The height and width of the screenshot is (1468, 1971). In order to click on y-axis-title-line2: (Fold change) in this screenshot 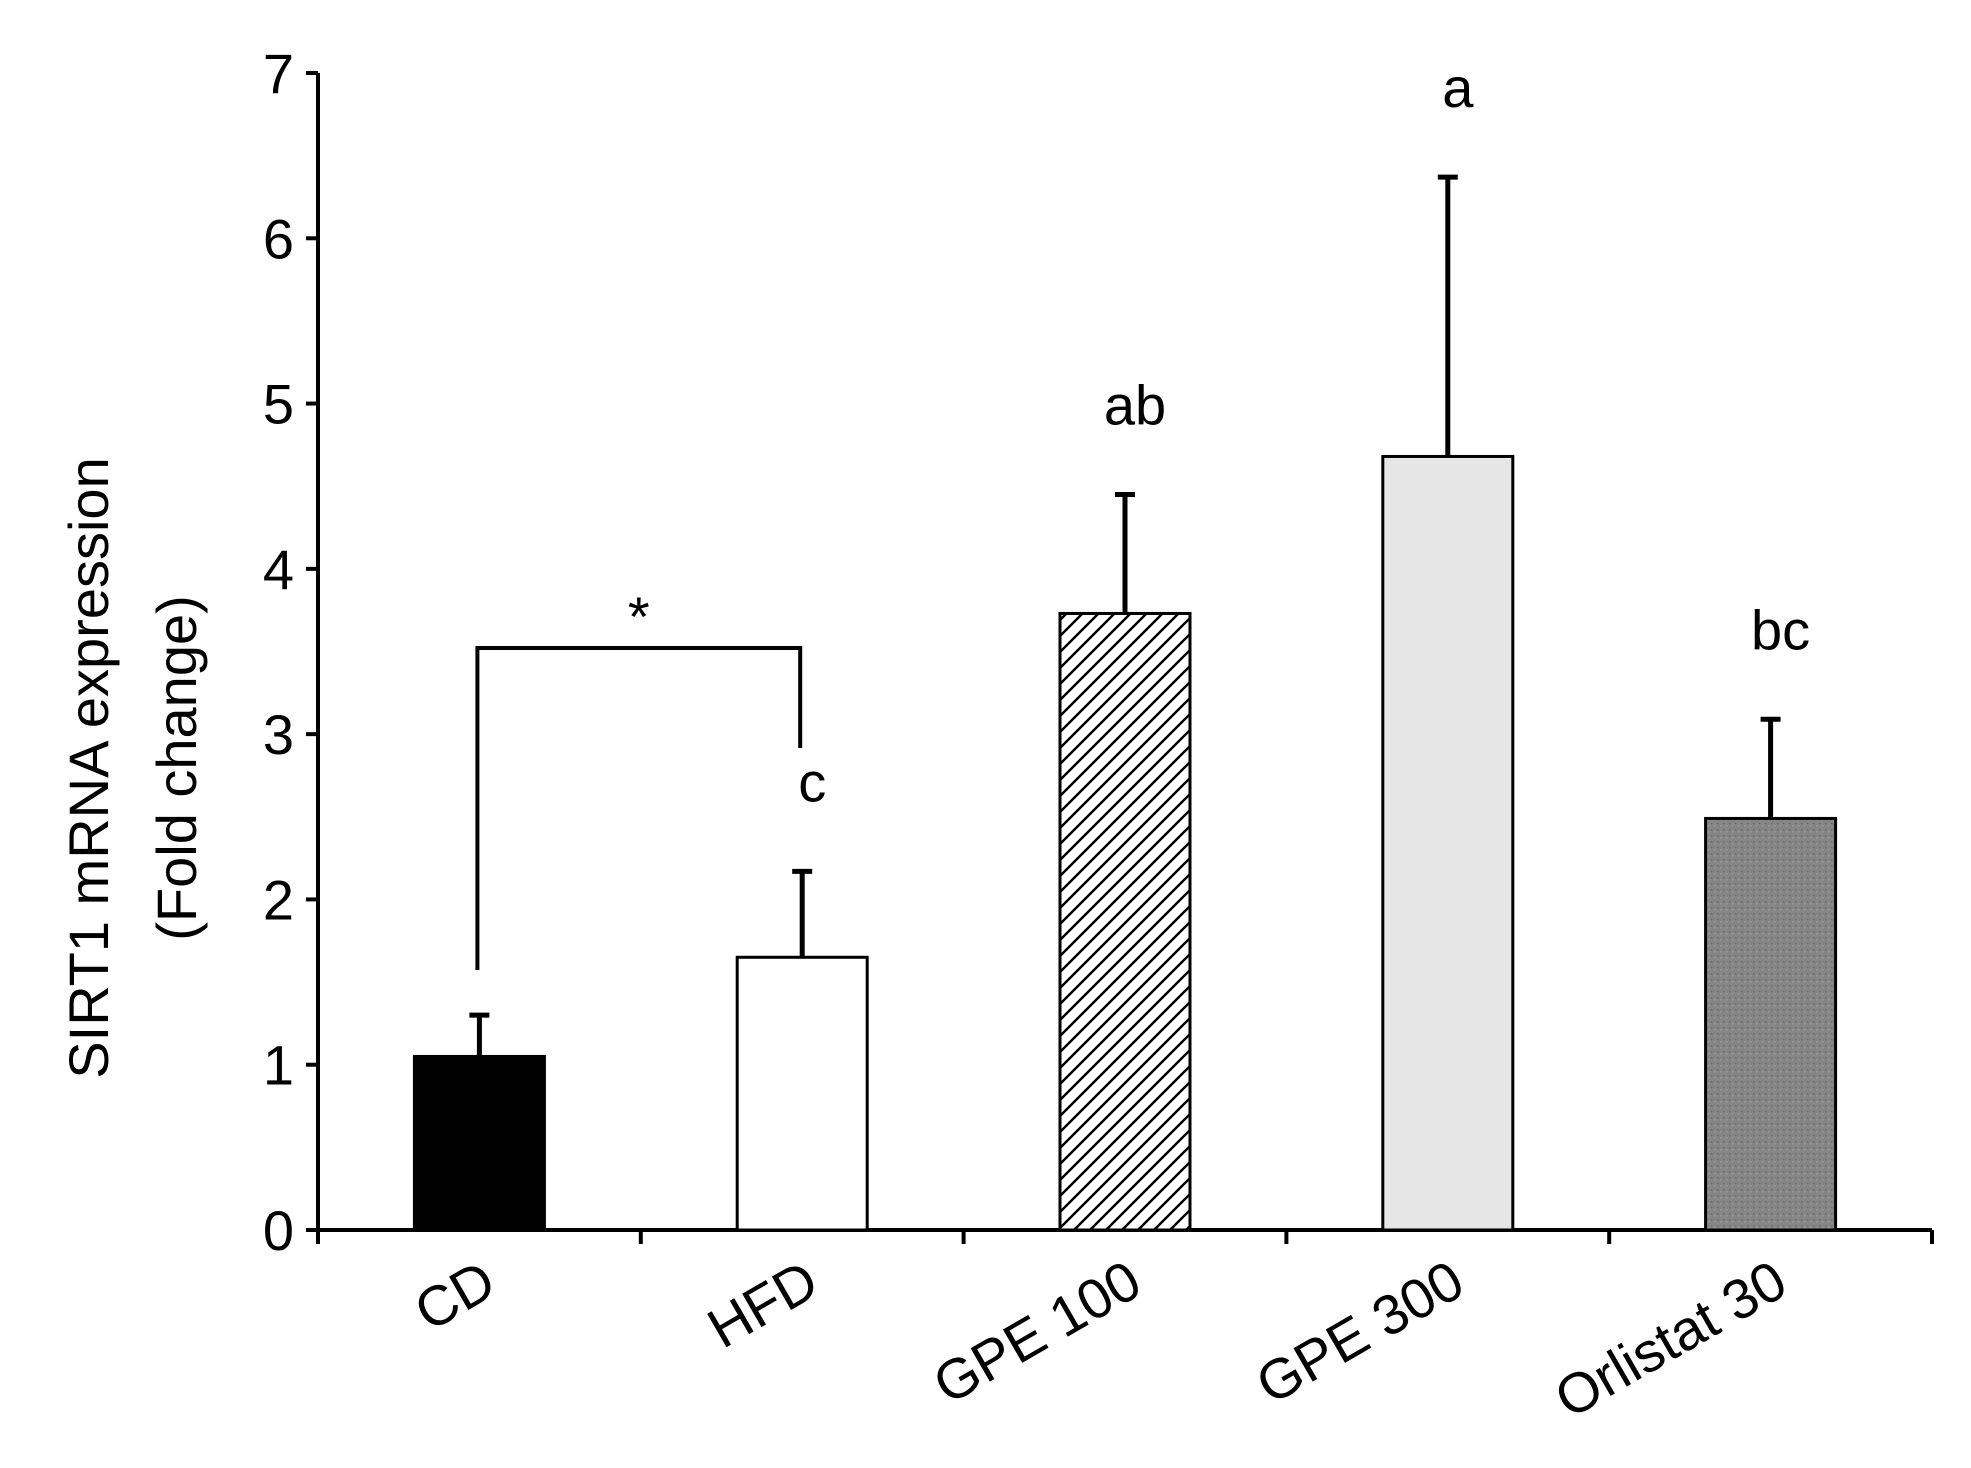, I will do `click(176, 768)`.